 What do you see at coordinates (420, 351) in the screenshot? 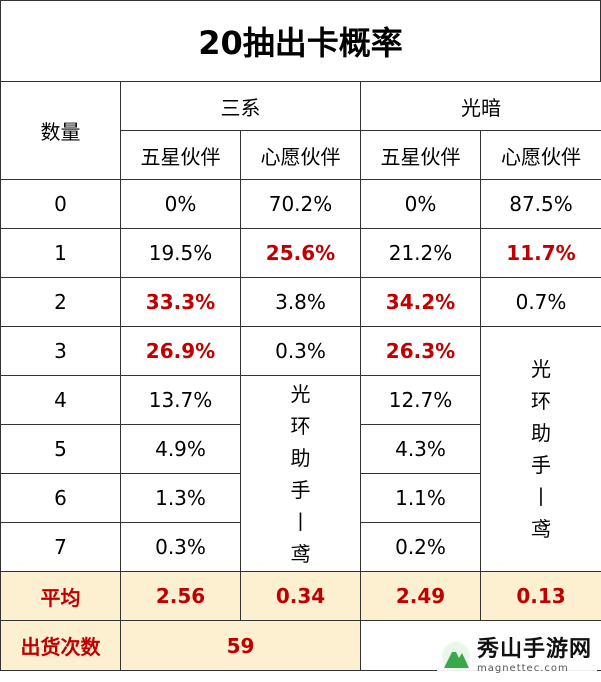
I see `cell-b-five-star: 26.3%` at bounding box center [420, 351].